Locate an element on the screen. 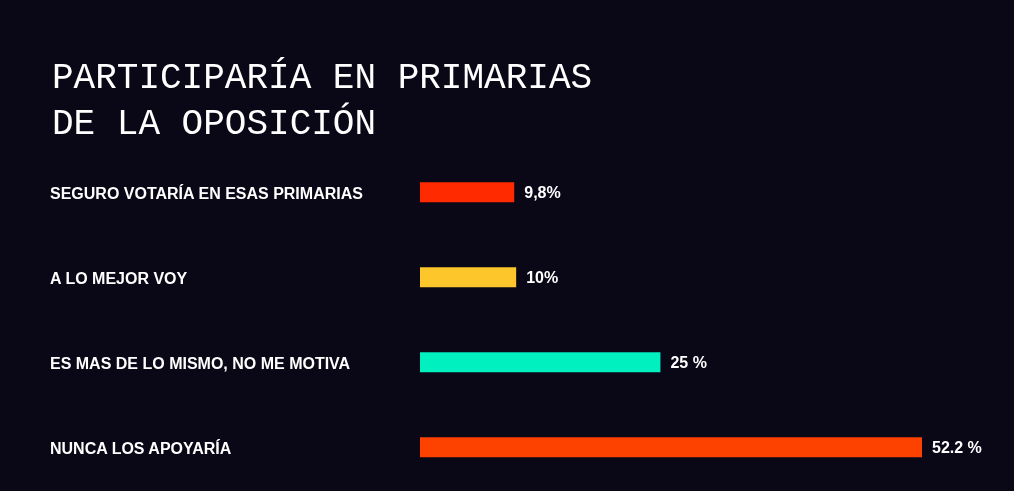 Image resolution: width=1014 pixels, height=491 pixels. data-label: 9,8% is located at coordinates (542, 193).